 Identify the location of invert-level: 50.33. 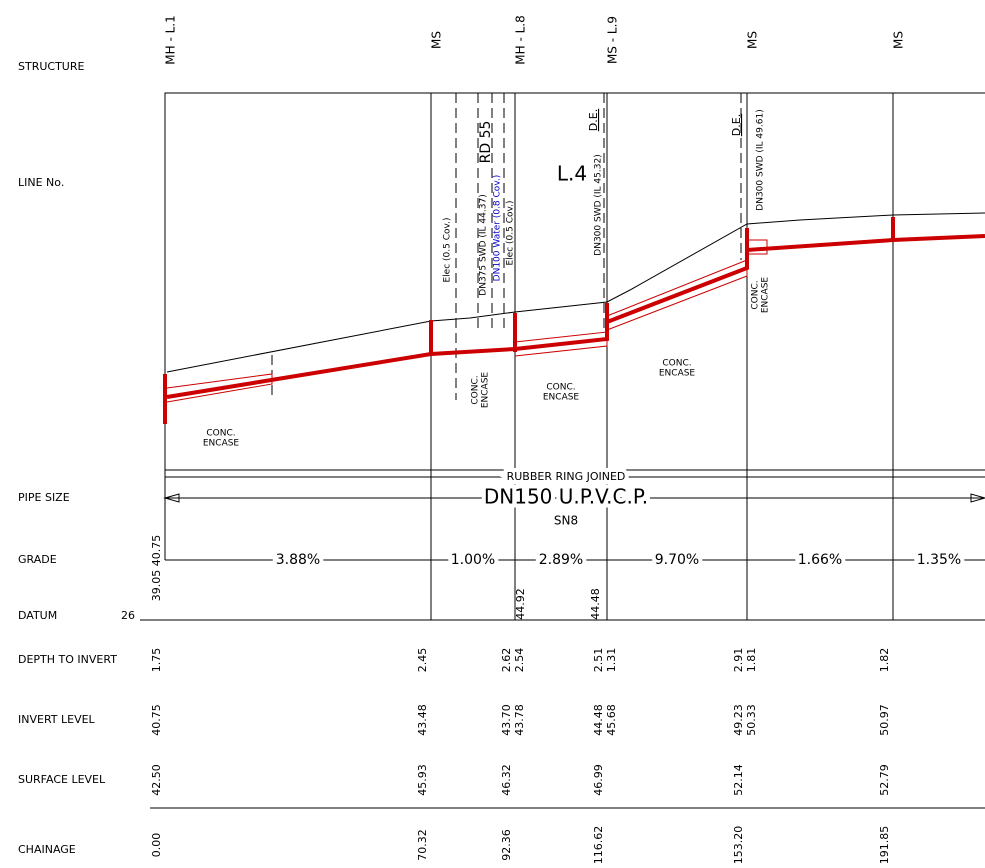
(751, 720).